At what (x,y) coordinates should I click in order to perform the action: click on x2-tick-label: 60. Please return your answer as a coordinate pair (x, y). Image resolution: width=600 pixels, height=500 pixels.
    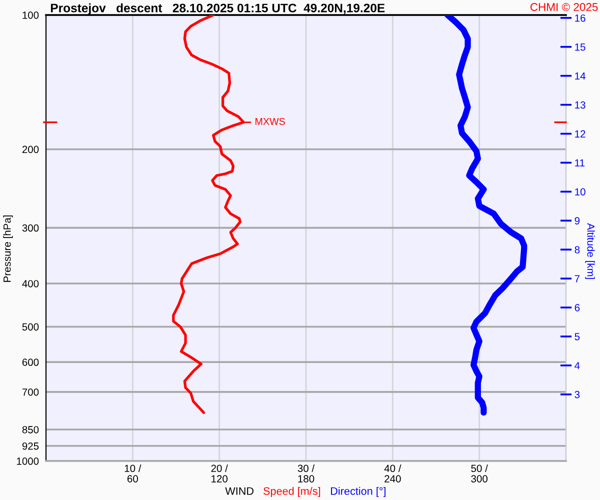
    Looking at the image, I should click on (132, 478).